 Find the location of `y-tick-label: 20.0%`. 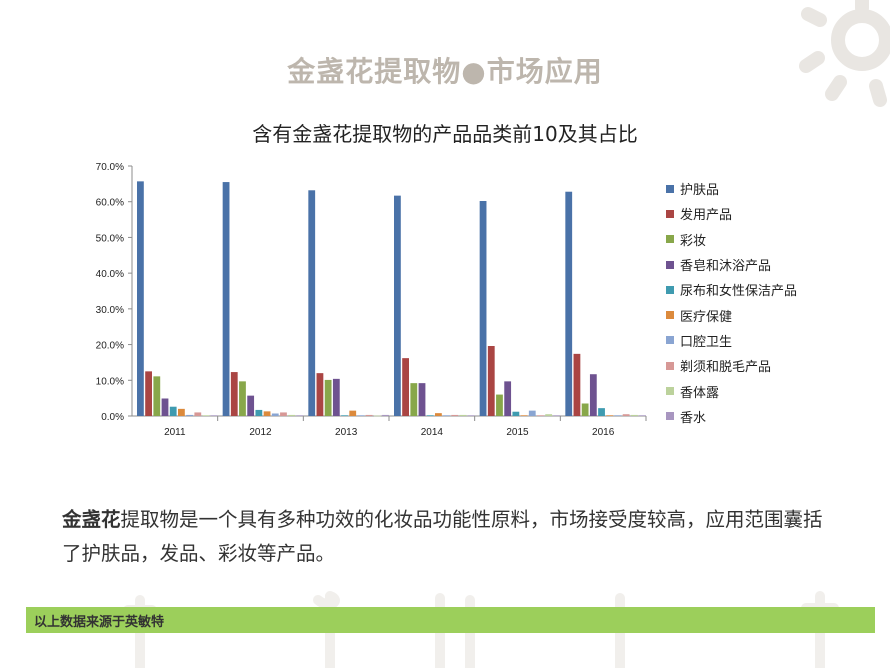

y-tick-label: 20.0% is located at coordinates (110, 346).